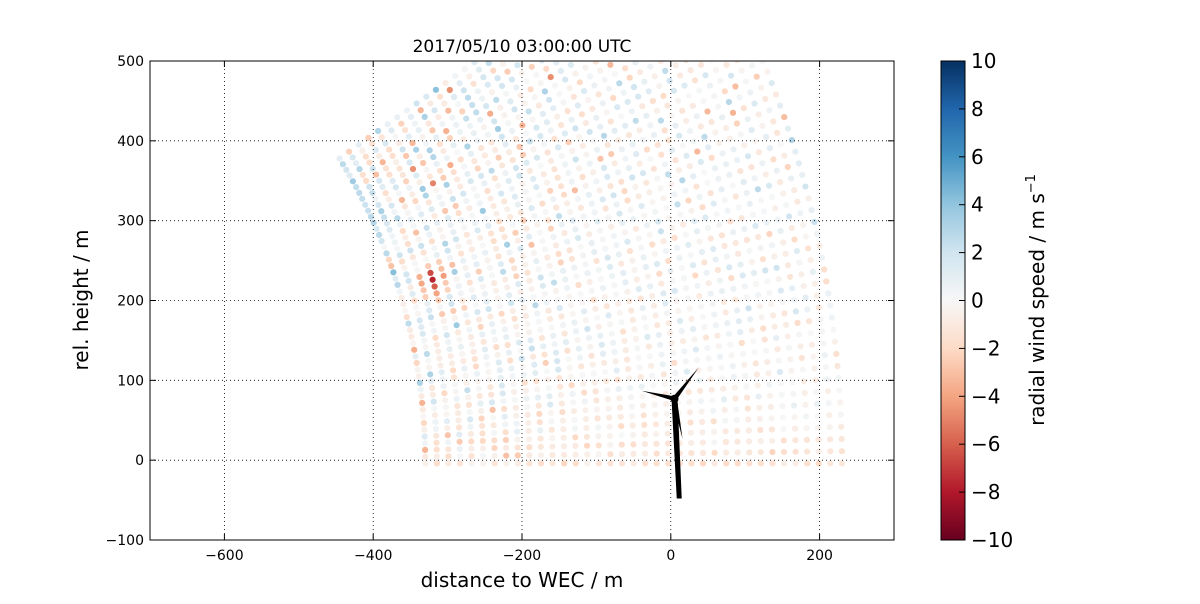 This screenshot has height=604, width=1200. What do you see at coordinates (1036, 300) in the screenshot?
I see `colorbar-label: radial wind speed / m s−1` at bounding box center [1036, 300].